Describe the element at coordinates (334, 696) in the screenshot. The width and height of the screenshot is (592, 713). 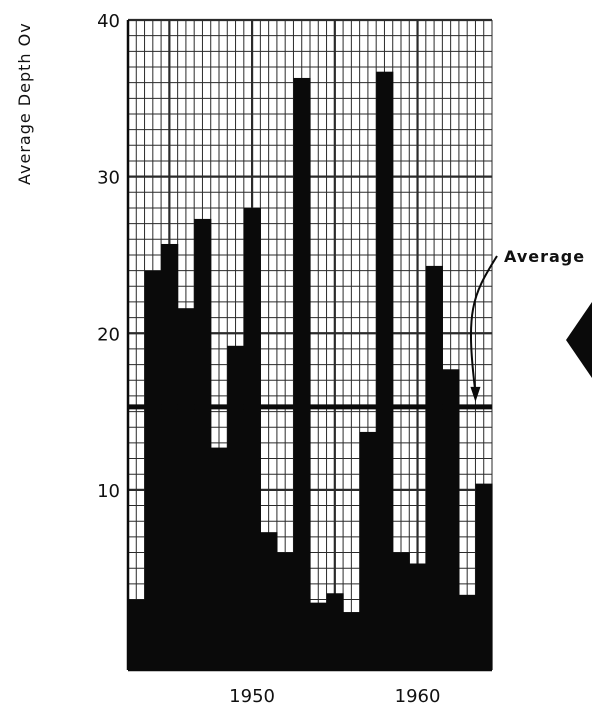
I see `x-tick-labels: 1950 1960` at that location.